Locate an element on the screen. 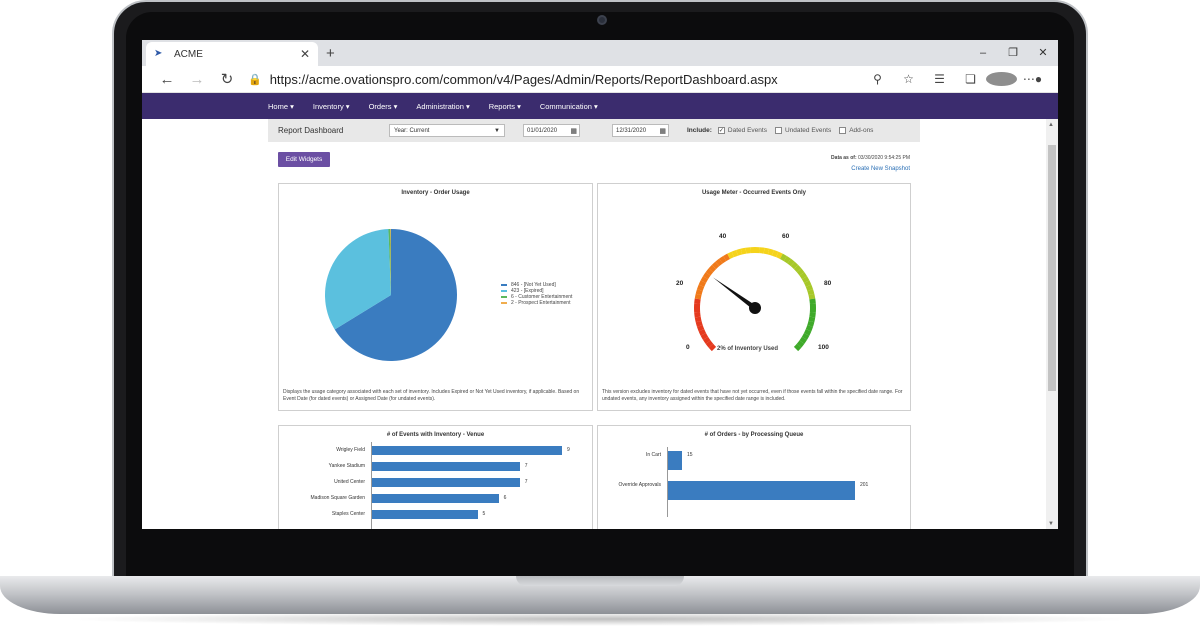 The width and height of the screenshot is (1200, 638). back-icon: ← is located at coordinates (167, 79).